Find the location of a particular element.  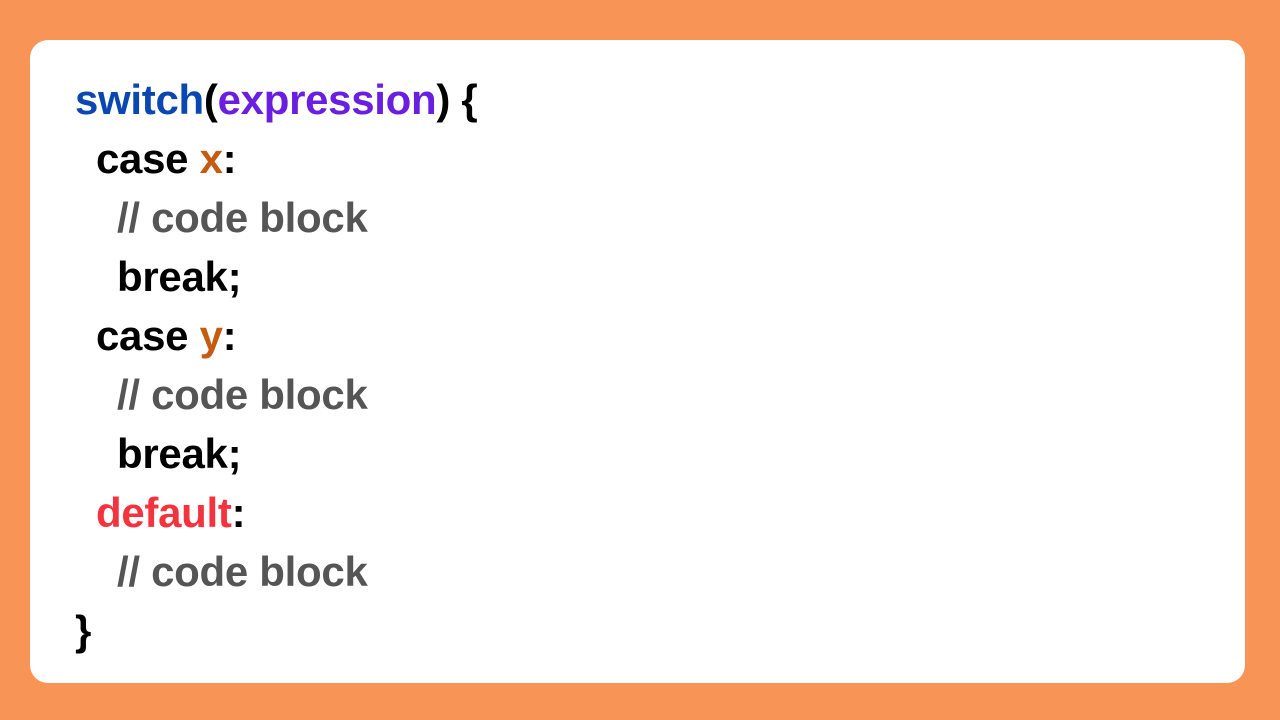

case-y-line: case y: is located at coordinates (276, 335).